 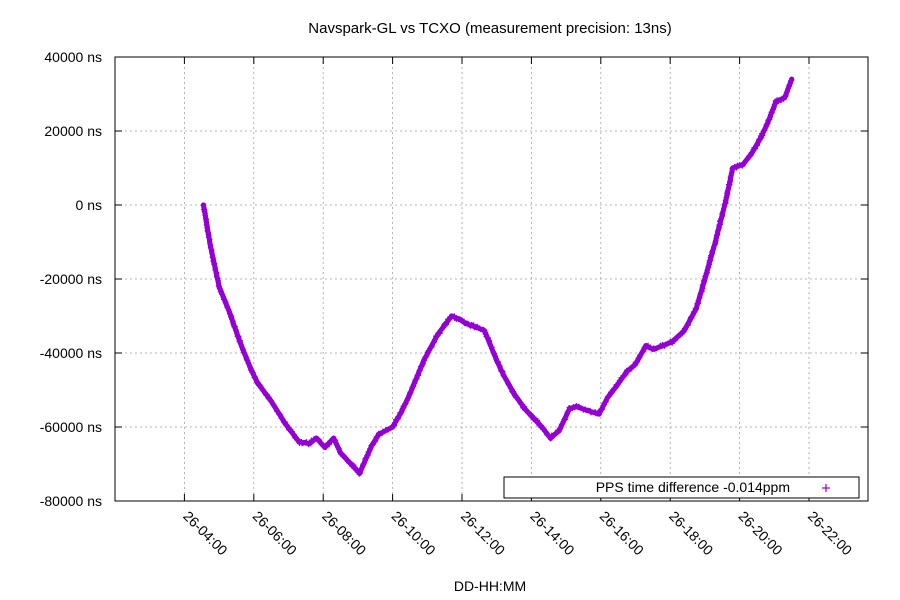 What do you see at coordinates (826, 488) in the screenshot?
I see `legend-plus-icon` at bounding box center [826, 488].